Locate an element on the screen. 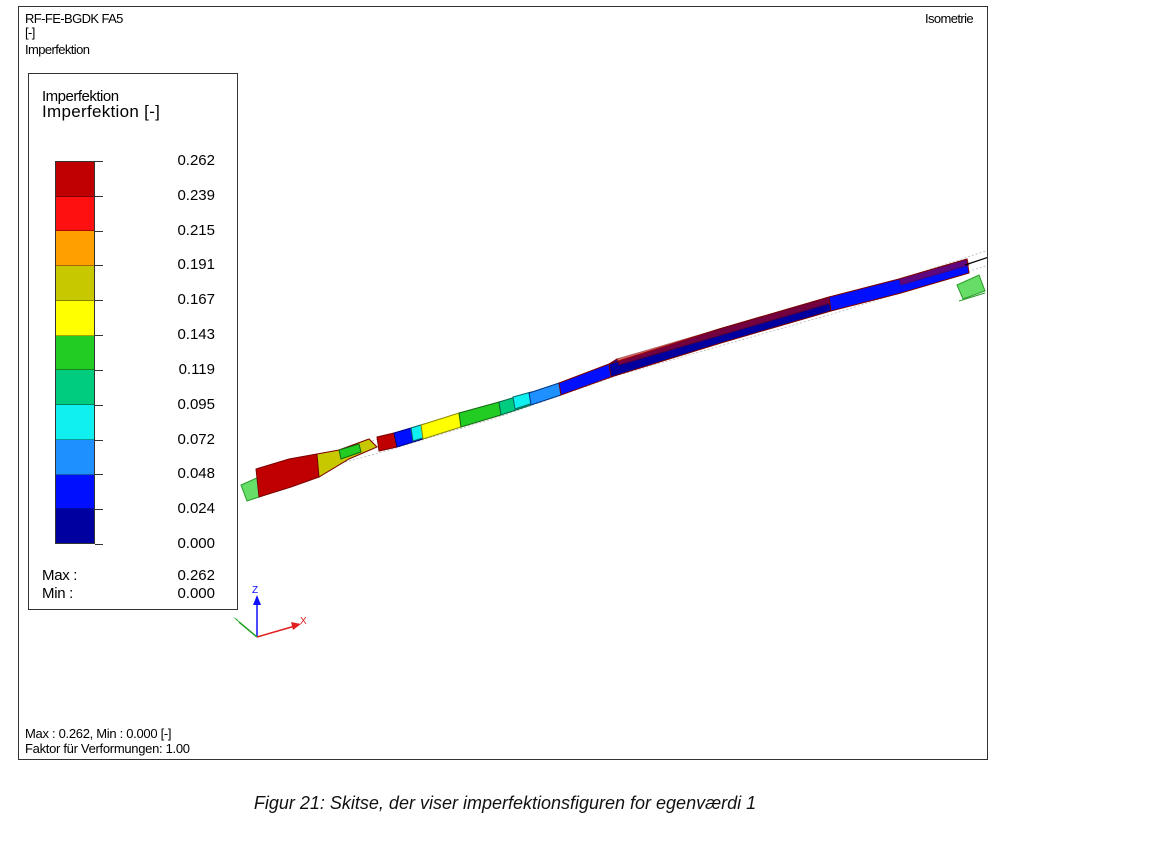  legend-min-value: 0.000 is located at coordinates (196, 593).